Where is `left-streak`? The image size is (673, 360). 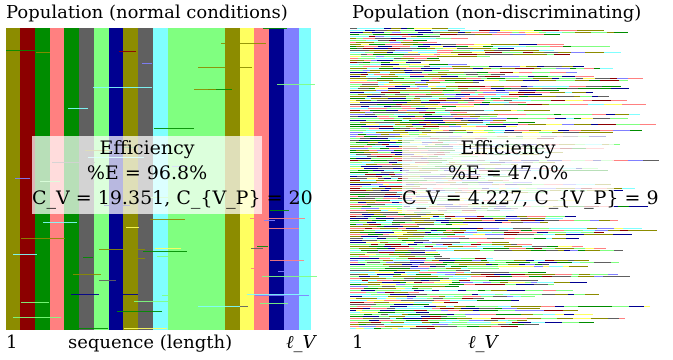 left-streak is located at coordinates (127, 51).